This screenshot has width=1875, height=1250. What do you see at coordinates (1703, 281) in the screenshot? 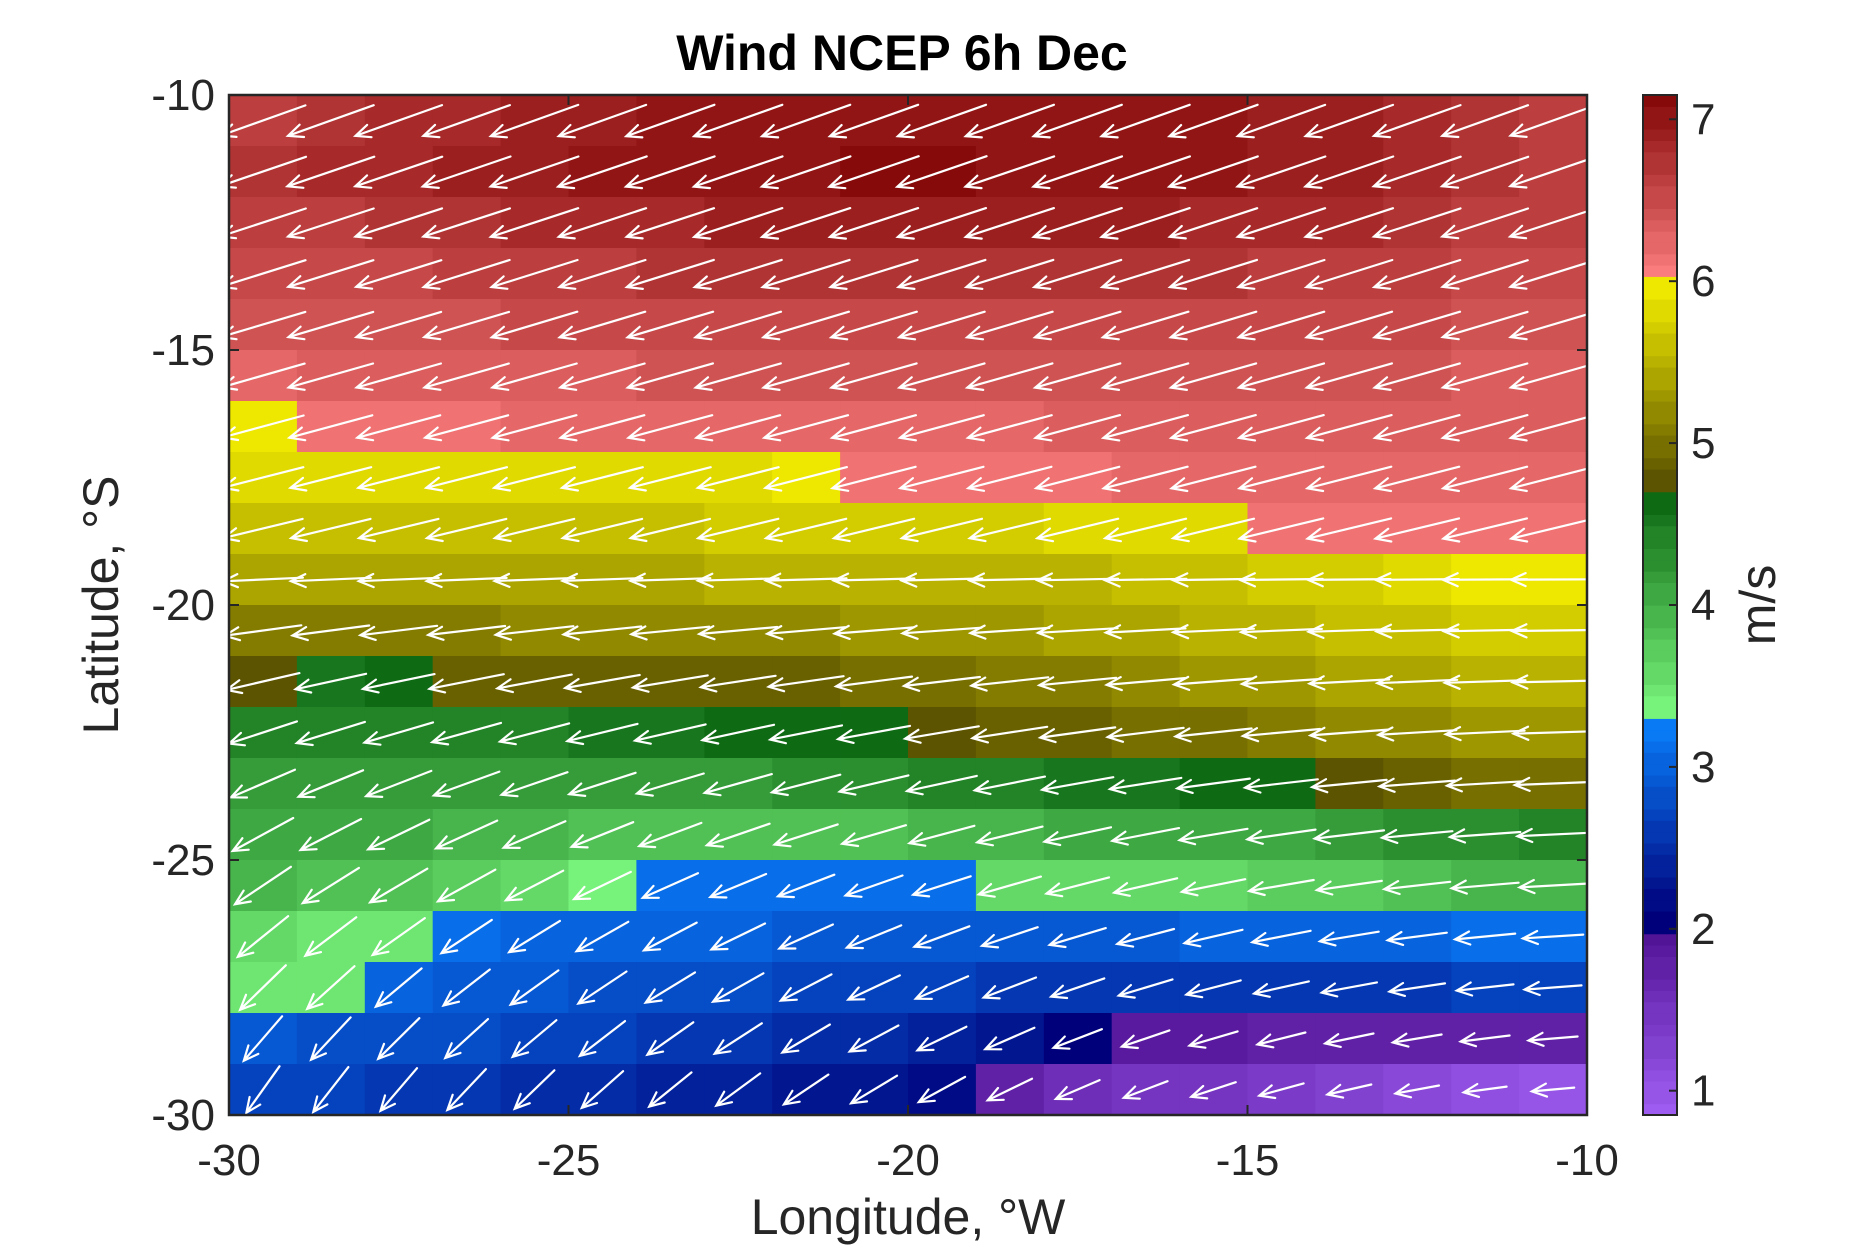
I see `colorbar-tick-label: 6` at bounding box center [1703, 281].